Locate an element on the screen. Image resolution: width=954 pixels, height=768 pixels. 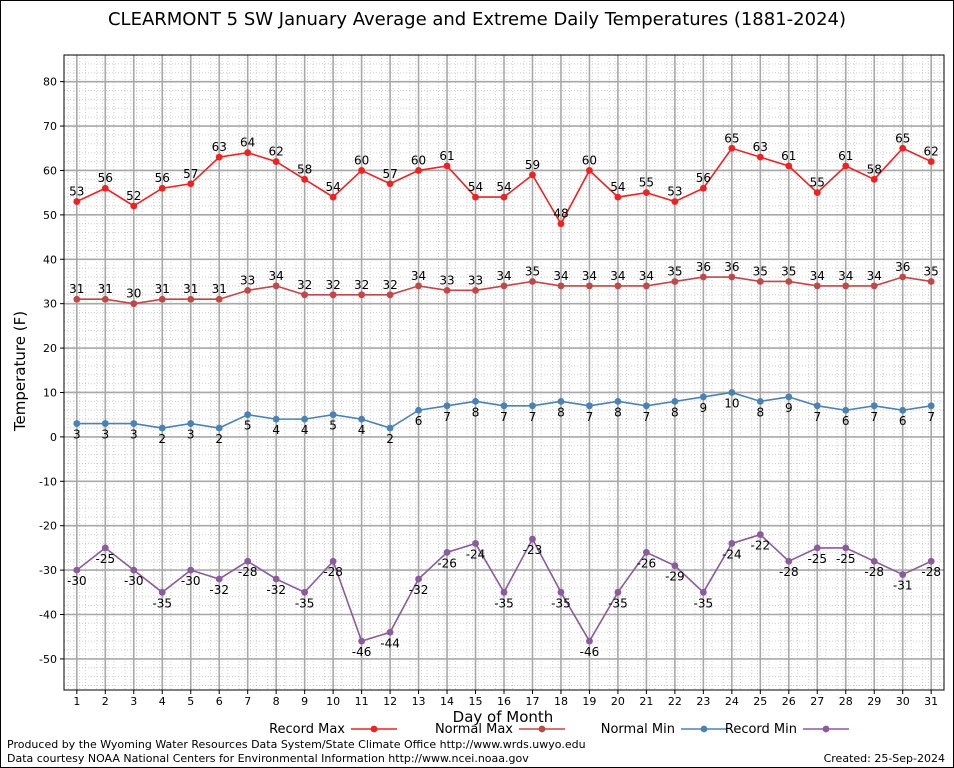
x-tick-label: 30 is located at coordinates (903, 701).